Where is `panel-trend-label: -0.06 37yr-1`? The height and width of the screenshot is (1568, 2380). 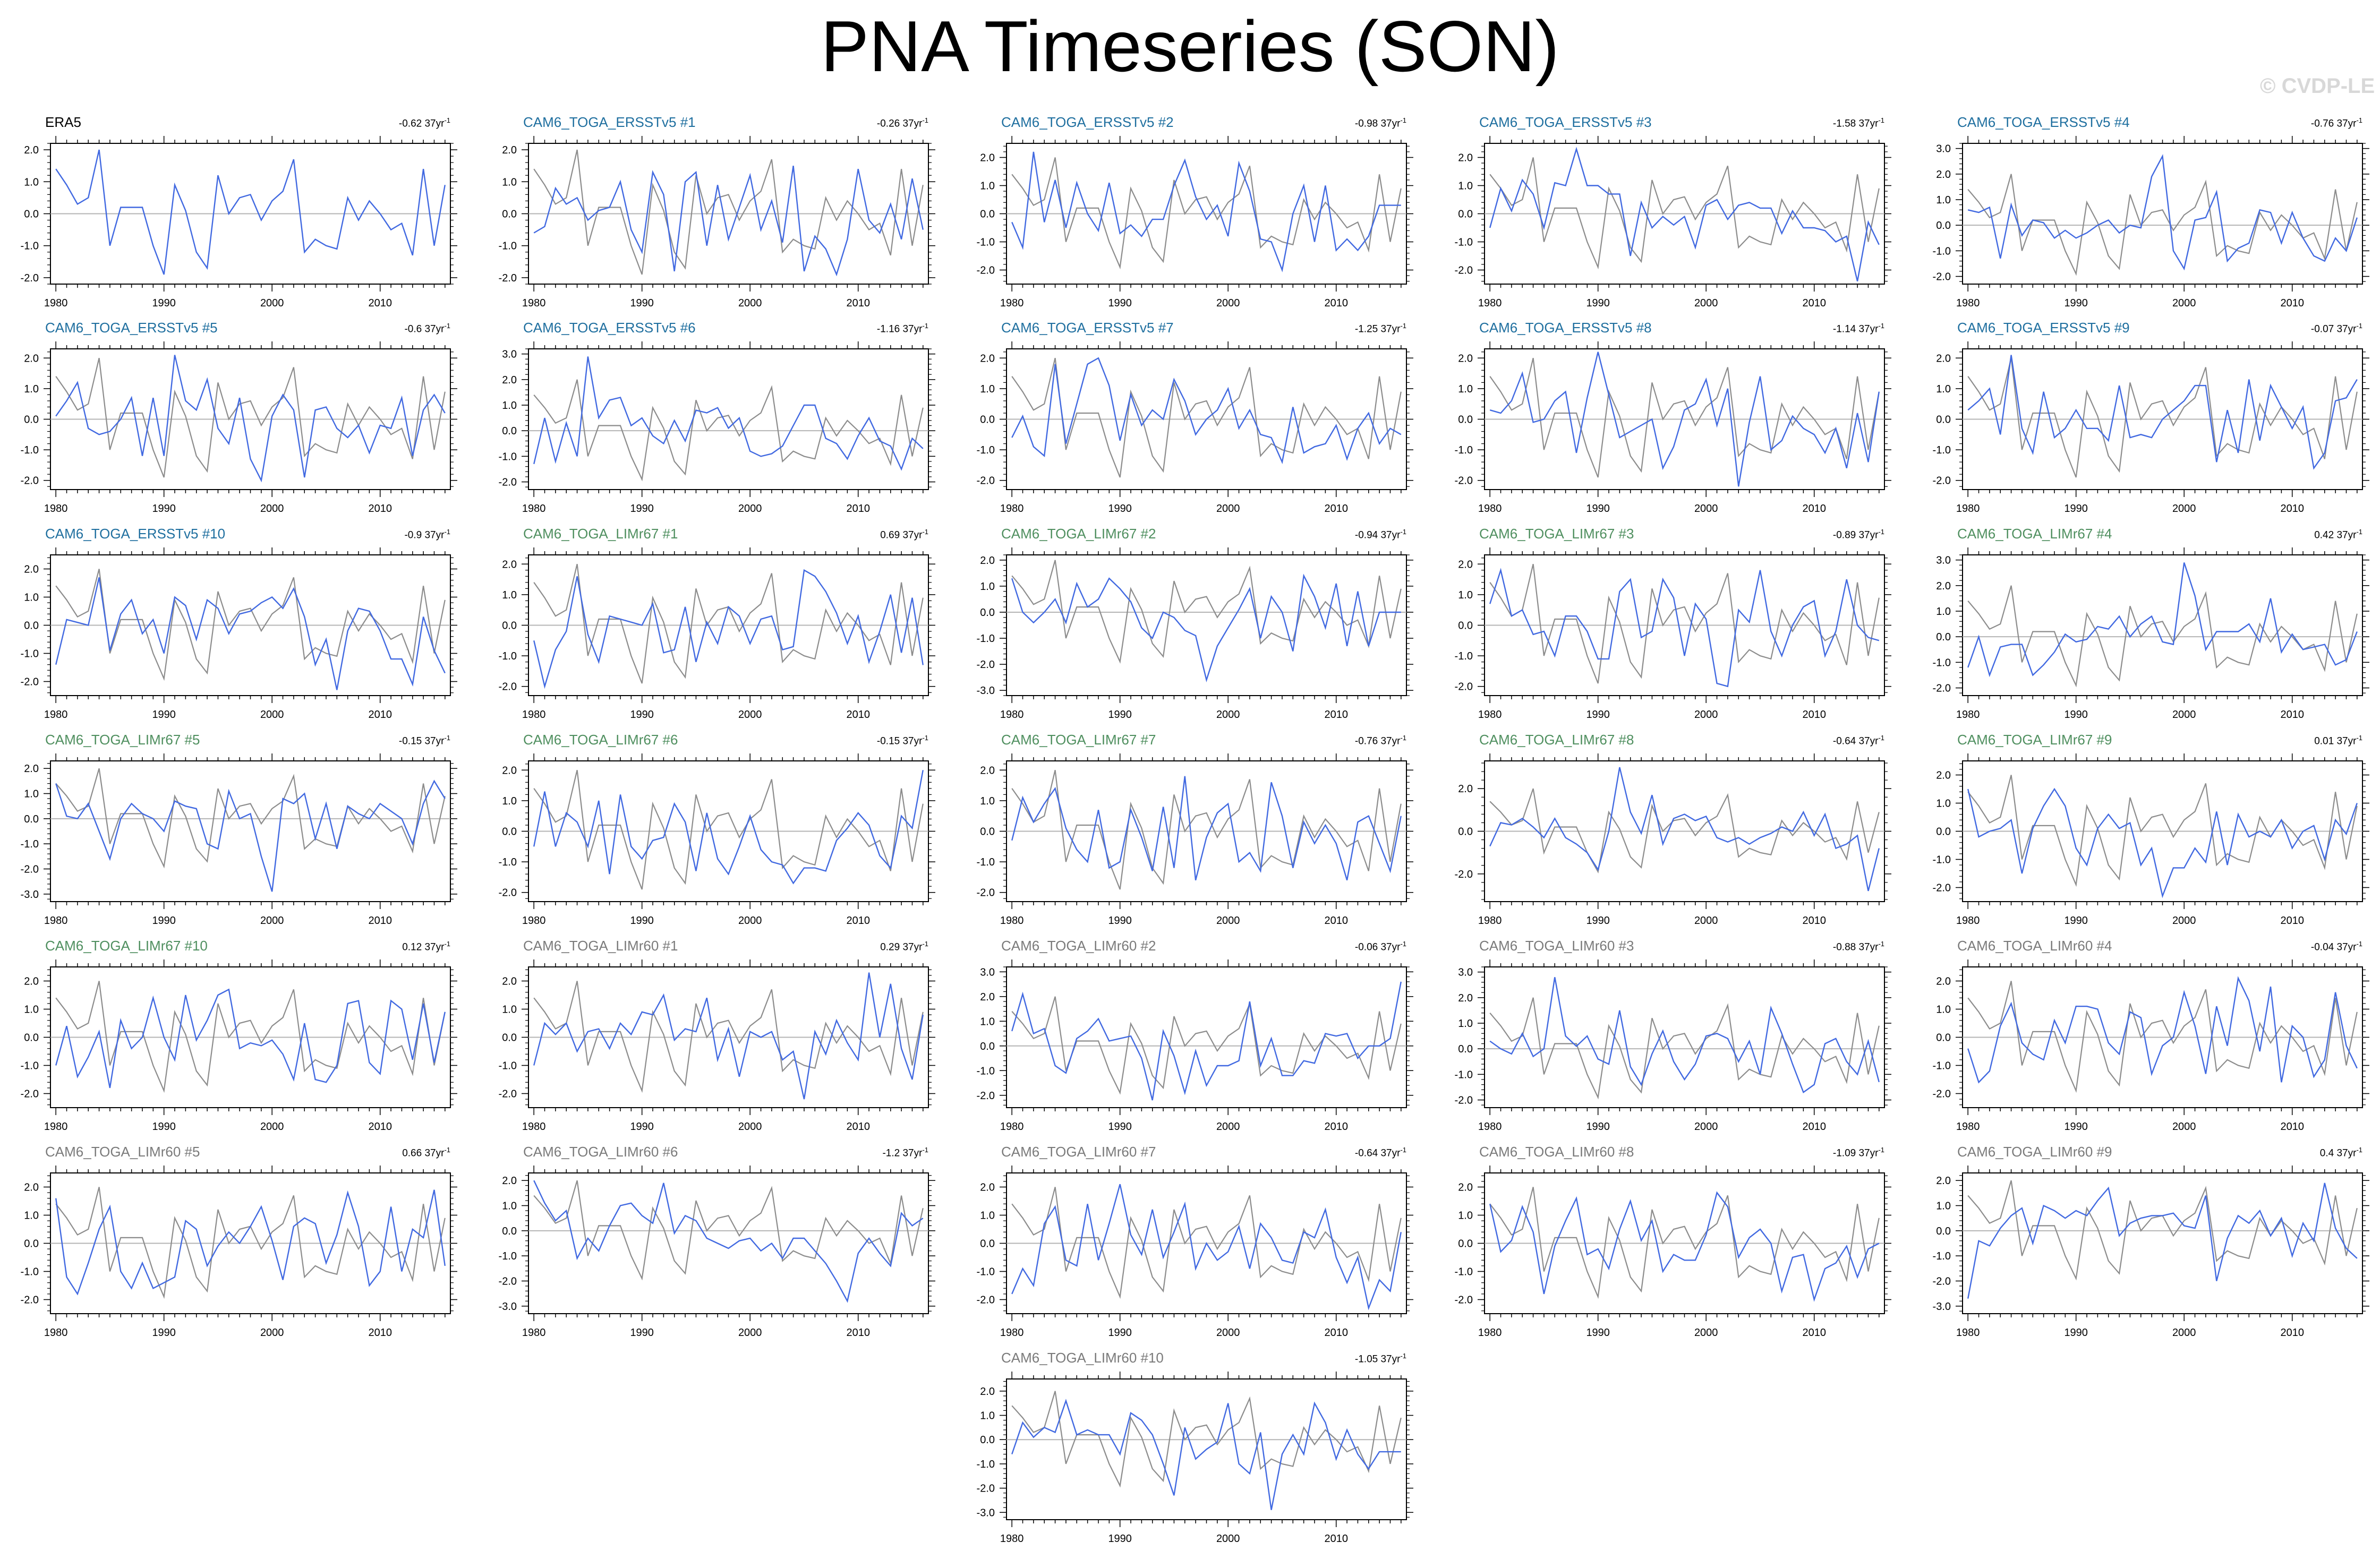 panel-trend-label: -0.06 37yr-1 is located at coordinates (1380, 946).